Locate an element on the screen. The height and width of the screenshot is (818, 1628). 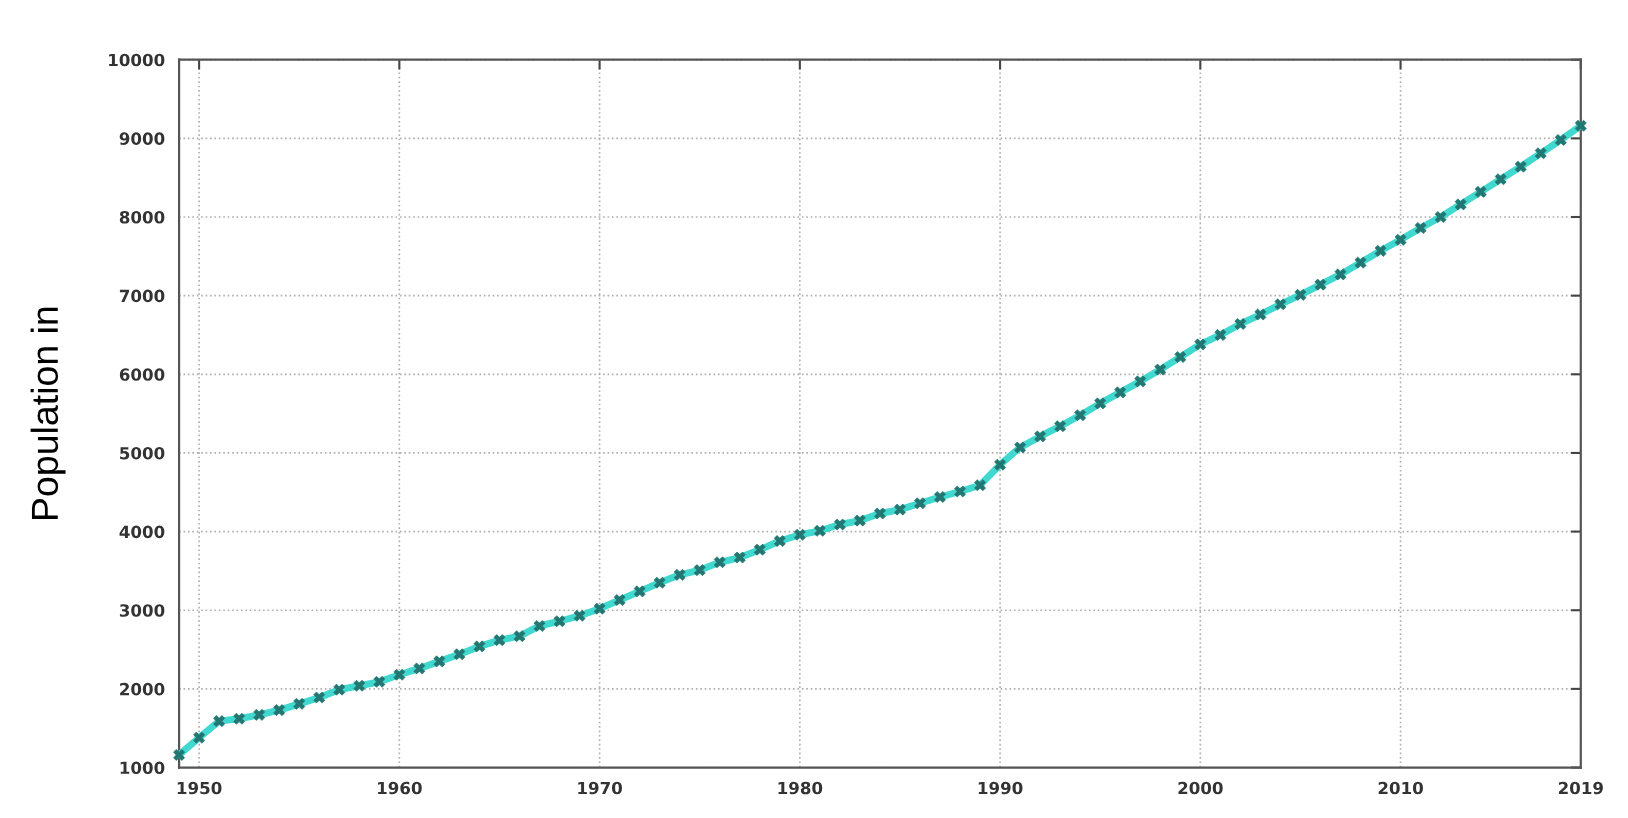
y-tick-label: 1000 is located at coordinates (142, 768).